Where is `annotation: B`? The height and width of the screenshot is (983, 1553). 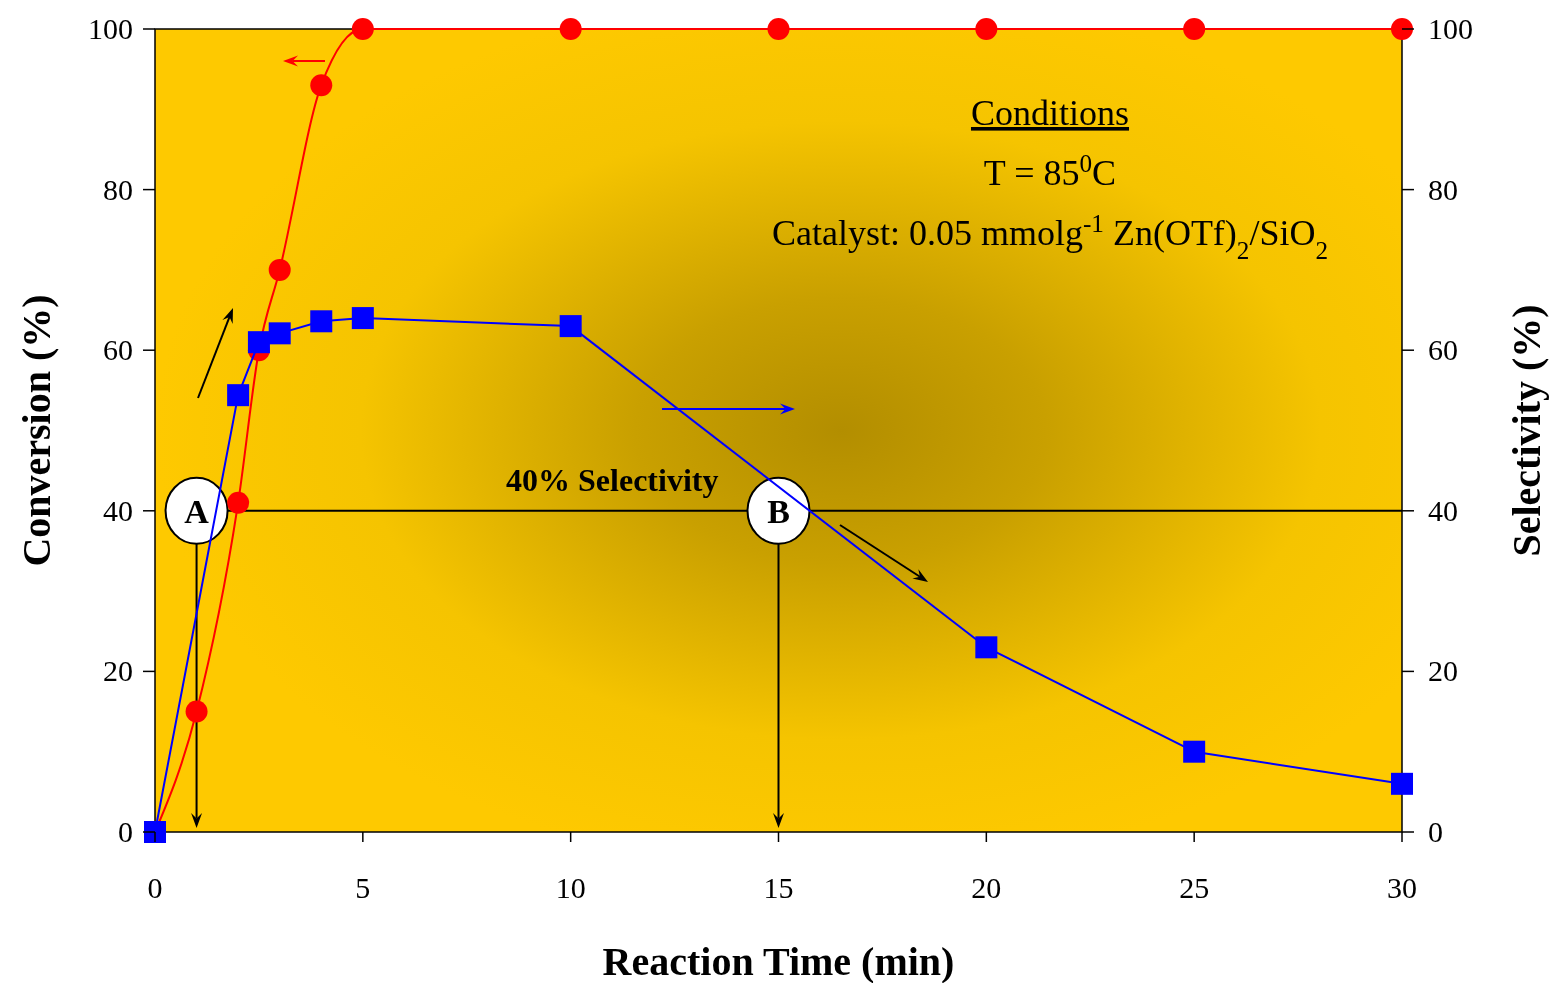 annotation: B is located at coordinates (778, 511).